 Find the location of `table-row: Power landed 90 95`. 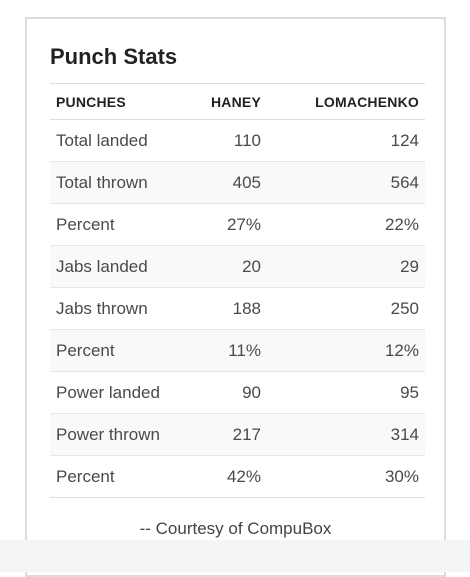

table-row: Power landed 90 95 is located at coordinates (237, 392).